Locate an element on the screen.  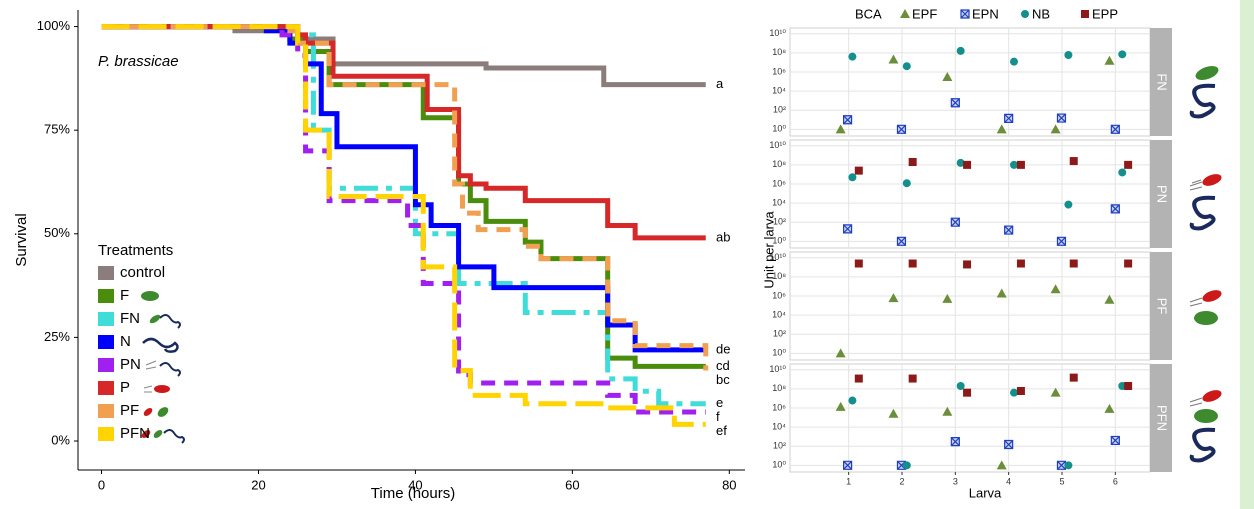
y-axis-title: Survival is located at coordinates (21, 239).